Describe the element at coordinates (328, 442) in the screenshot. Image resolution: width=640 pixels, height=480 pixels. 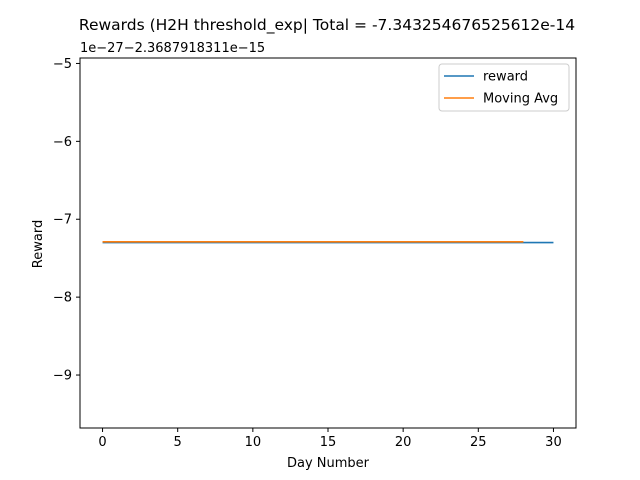
I see `x-tick-label: 15` at that location.